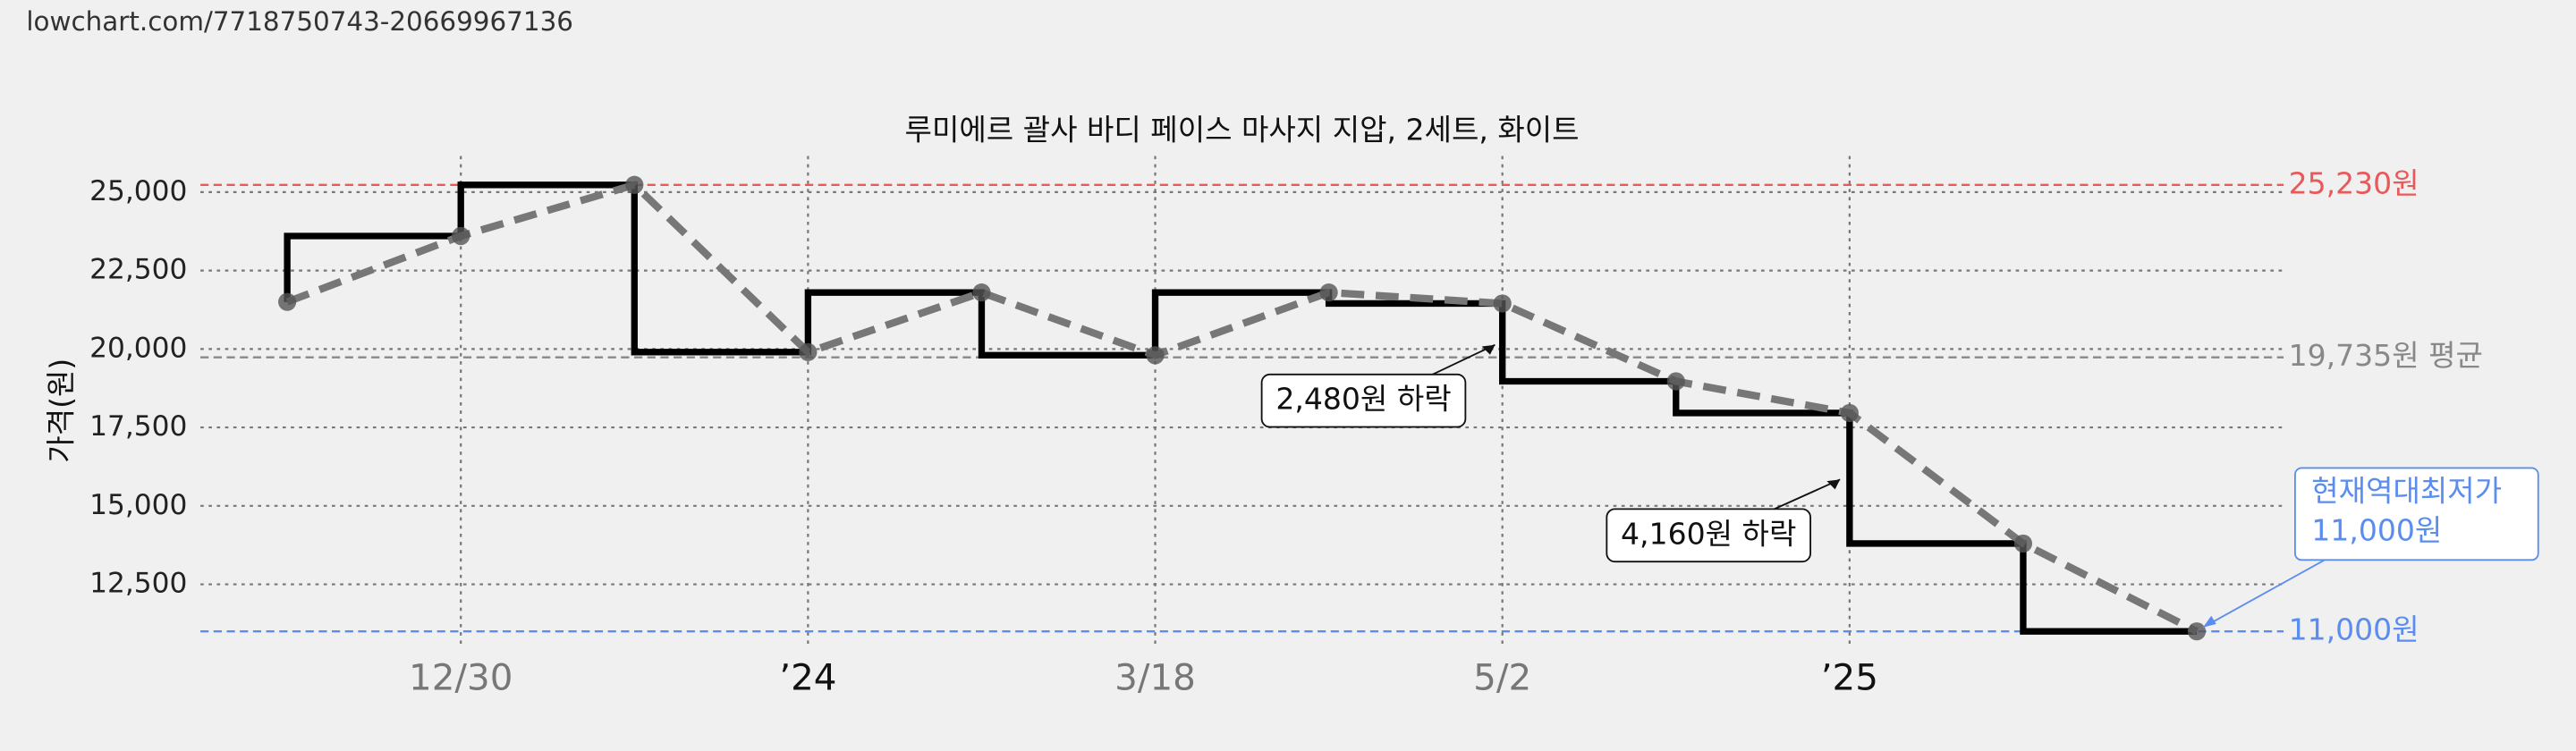 The image size is (2576, 751). What do you see at coordinates (2376, 530) in the screenshot?
I see `callout-text: 11,000원` at bounding box center [2376, 530].